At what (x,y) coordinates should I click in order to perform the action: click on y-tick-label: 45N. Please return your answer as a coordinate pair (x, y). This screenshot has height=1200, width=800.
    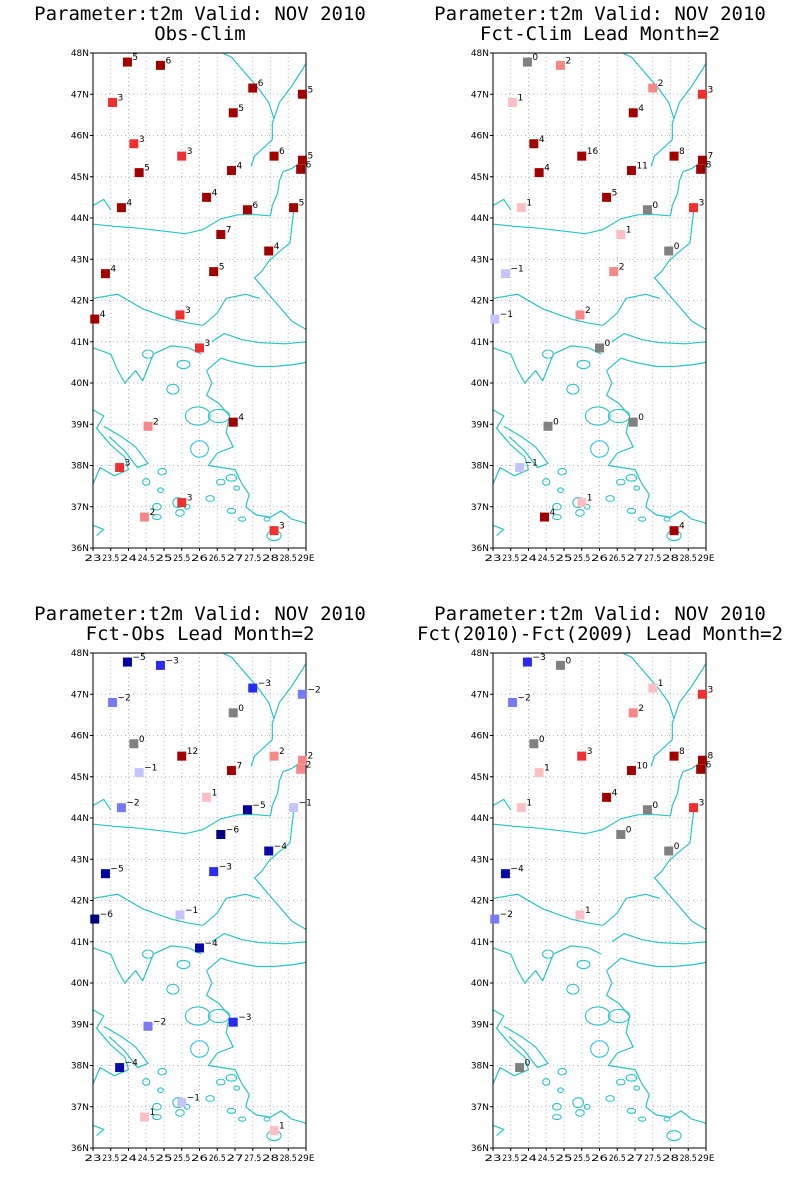
    Looking at the image, I should click on (80, 778).